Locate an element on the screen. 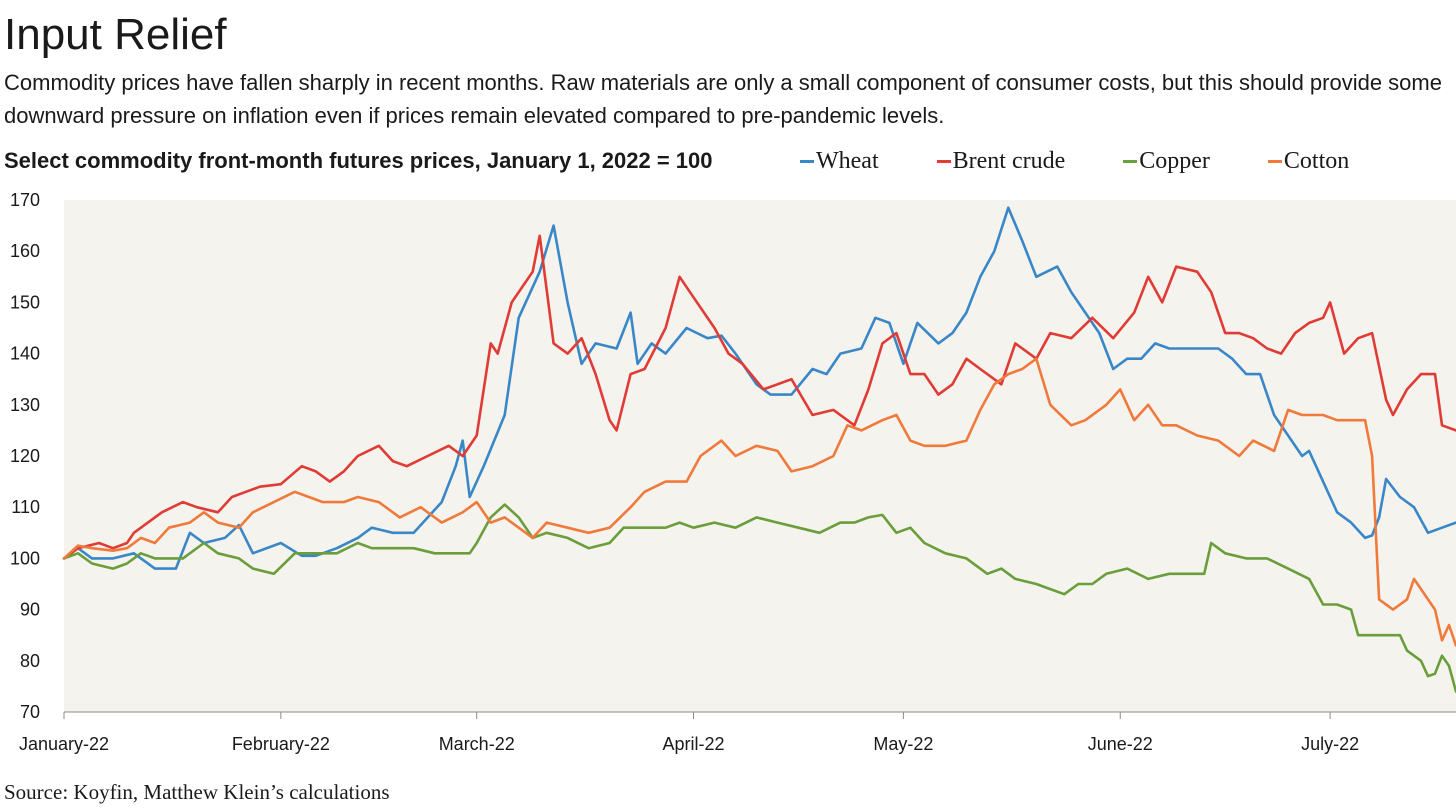 Image resolution: width=1456 pixels, height=810 pixels. y-tick-label: 150 is located at coordinates (25, 302).